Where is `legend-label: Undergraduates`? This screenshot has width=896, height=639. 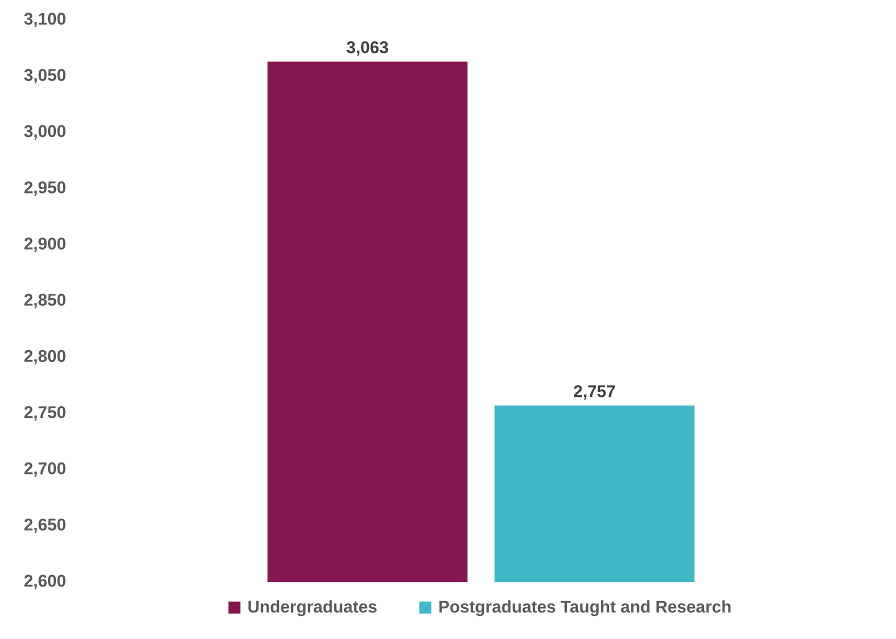 legend-label: Undergraduates is located at coordinates (312, 608).